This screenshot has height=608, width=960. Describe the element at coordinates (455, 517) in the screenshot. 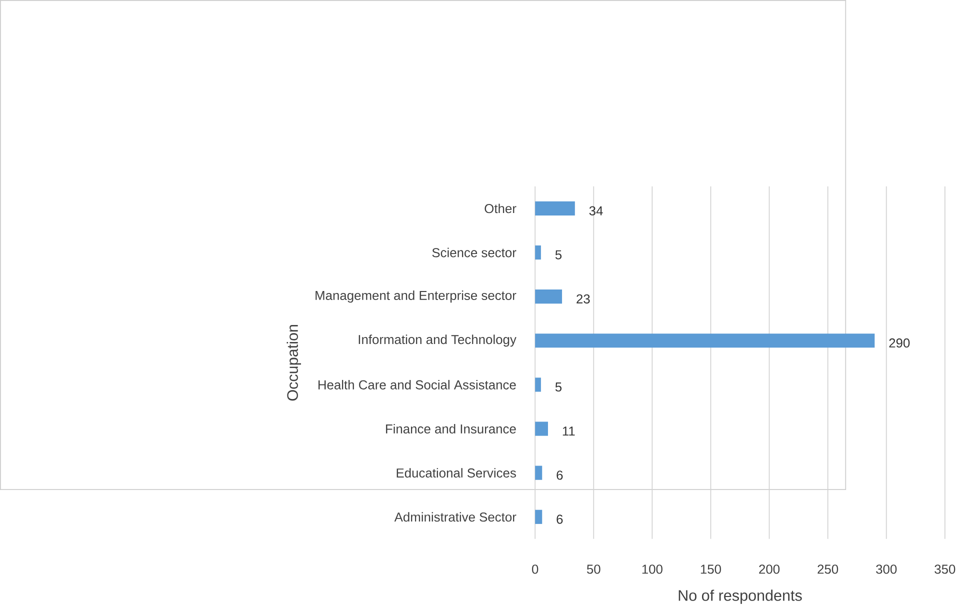

I see `y-tick-label: Administrative Sector` at that location.